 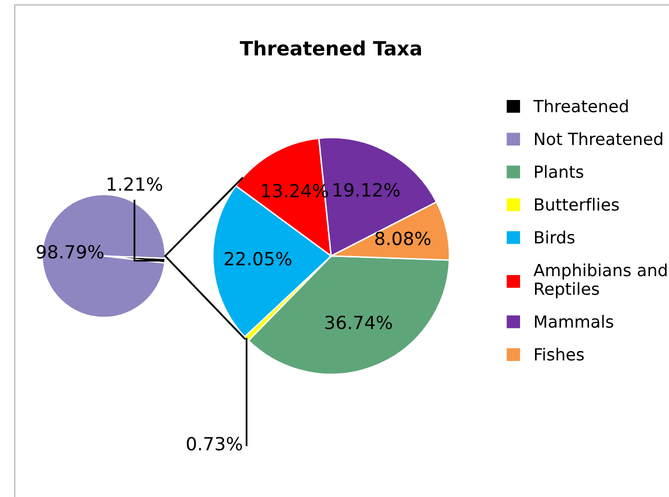 What do you see at coordinates (214, 443) in the screenshot?
I see `data-label: 0.73%` at bounding box center [214, 443].